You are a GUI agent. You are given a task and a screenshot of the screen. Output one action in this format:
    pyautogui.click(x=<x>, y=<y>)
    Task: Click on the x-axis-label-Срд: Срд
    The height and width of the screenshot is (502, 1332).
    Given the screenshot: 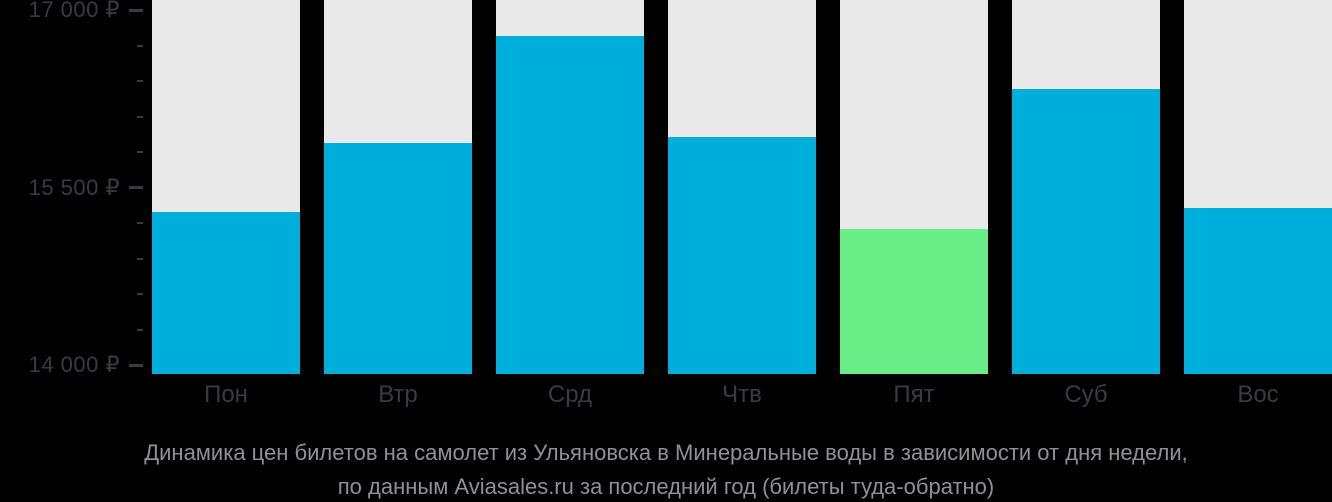 What is the action you would take?
    pyautogui.click(x=570, y=394)
    